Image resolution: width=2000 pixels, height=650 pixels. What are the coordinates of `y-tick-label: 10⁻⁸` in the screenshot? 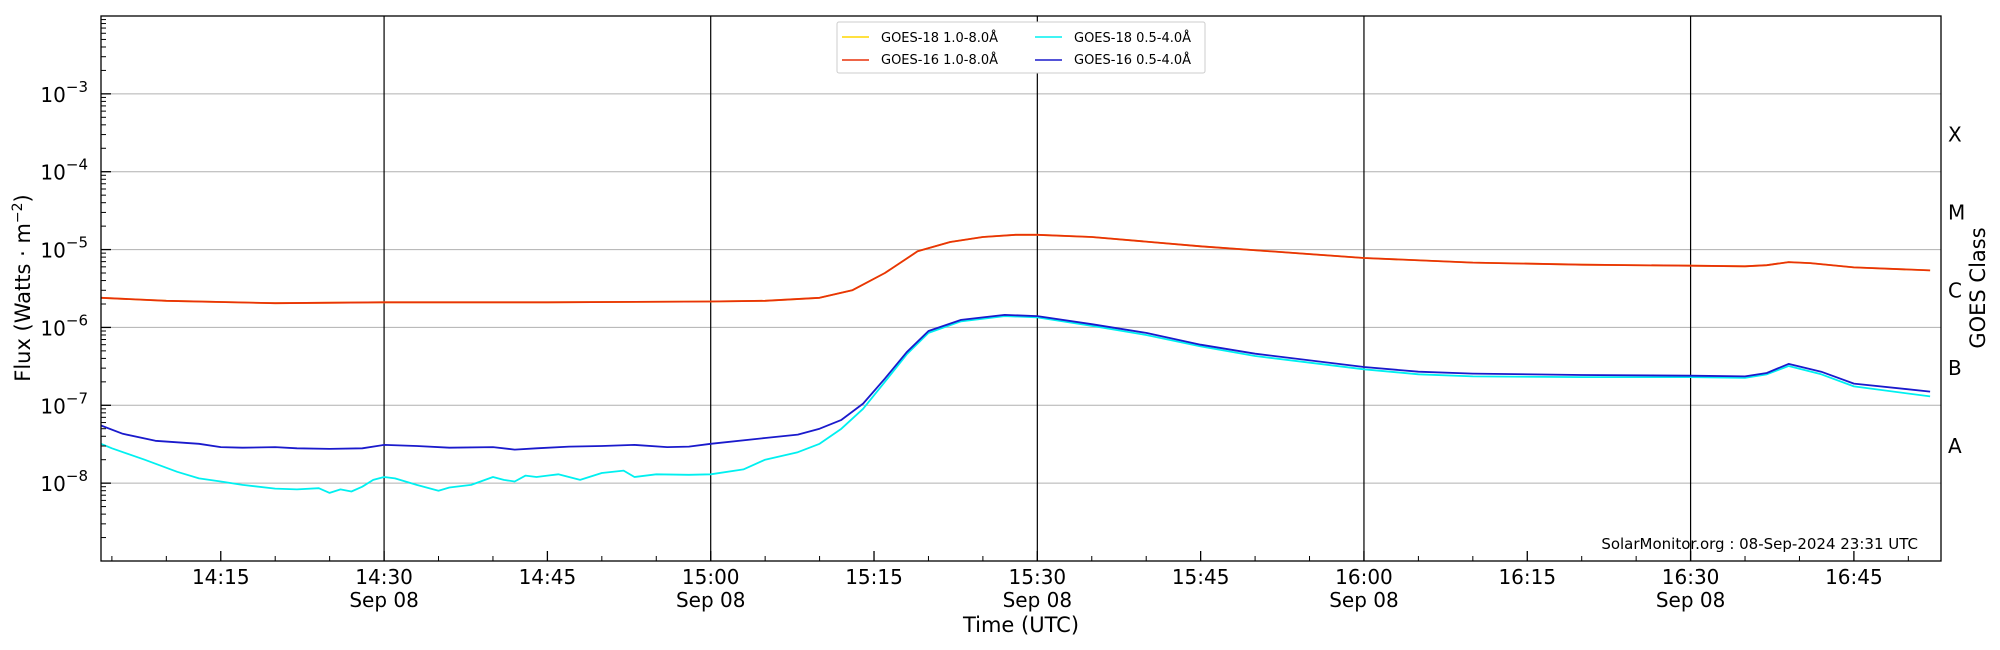 It's located at (64, 481).